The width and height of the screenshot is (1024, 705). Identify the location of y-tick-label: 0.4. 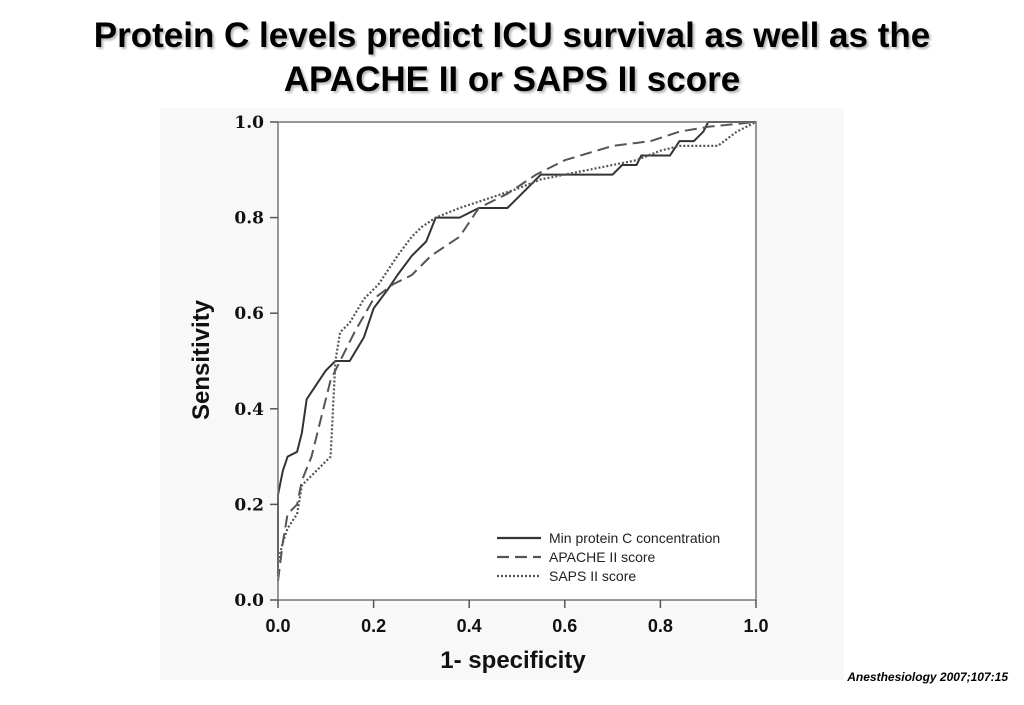
(249, 410).